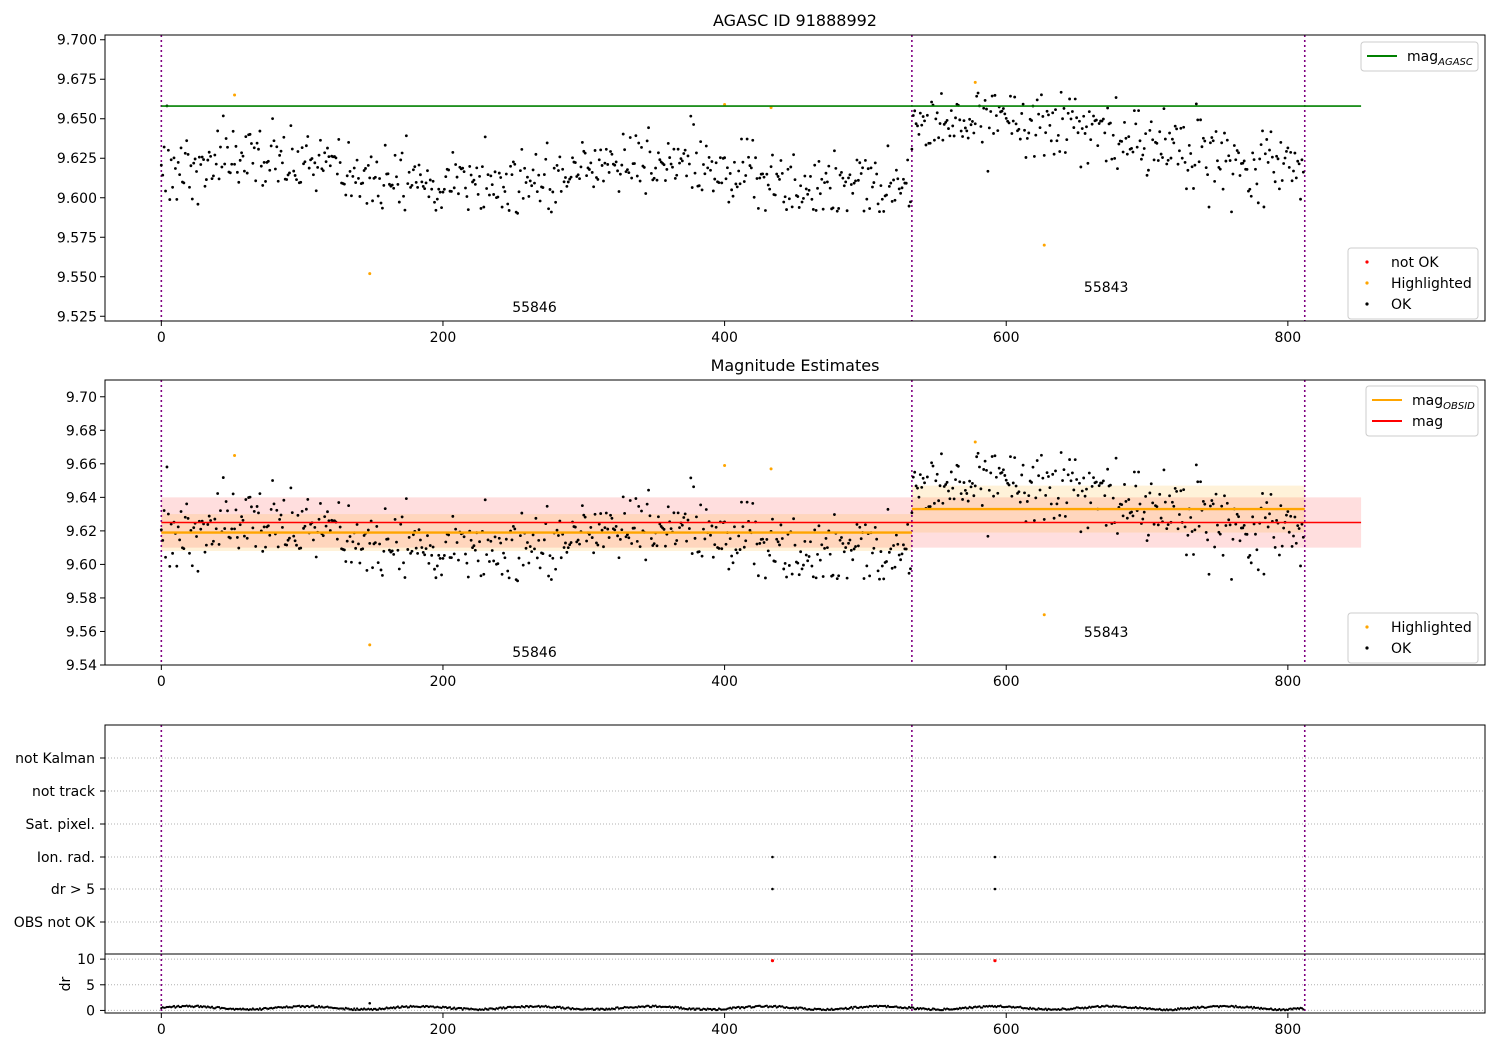  Describe the element at coordinates (77, 120) in the screenshot. I see `y-tick-label: 9.650` at that location.